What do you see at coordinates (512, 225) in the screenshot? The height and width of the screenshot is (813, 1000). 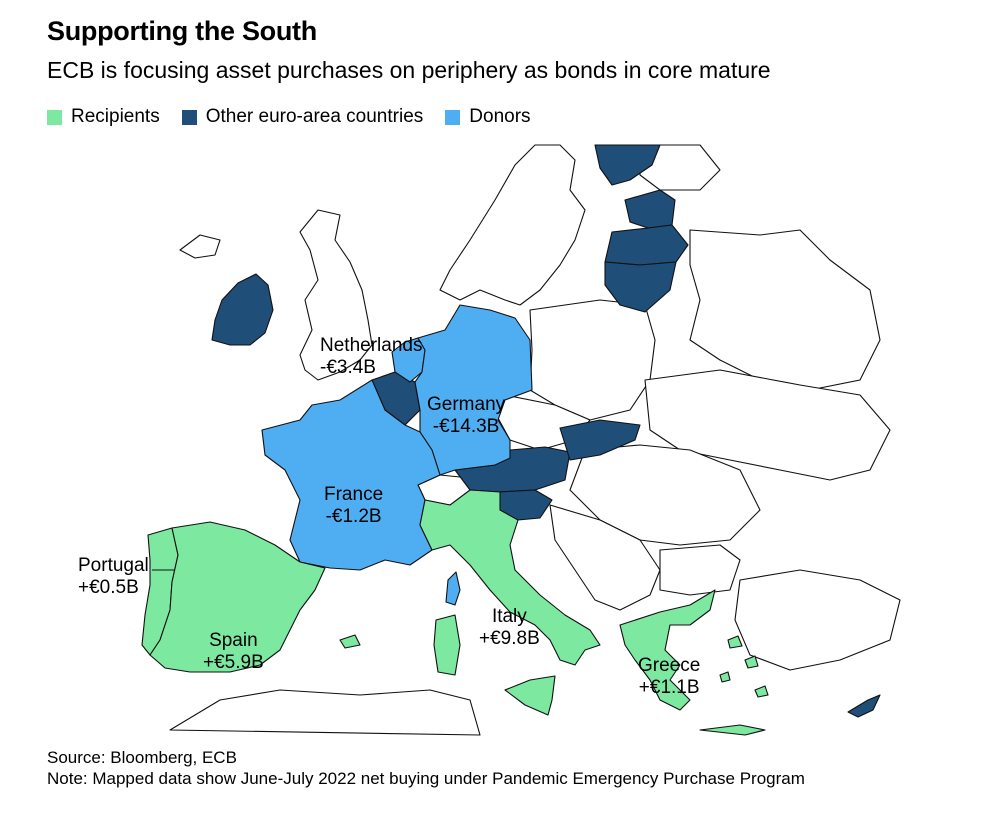 I see `norway-sweden-outline` at bounding box center [512, 225].